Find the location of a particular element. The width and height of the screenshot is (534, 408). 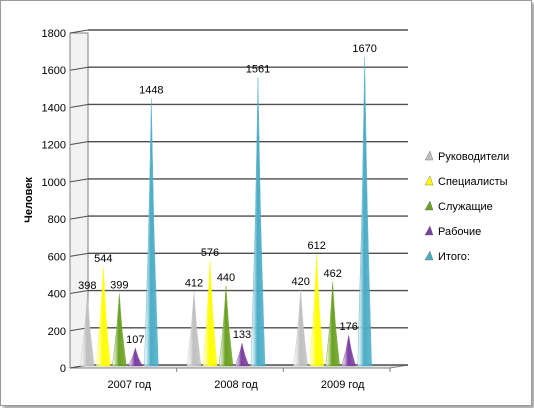

y-axis-ticks: 0 200 400 600 800 1000 1200 1400 1600 1800 is located at coordinates (54, 201).